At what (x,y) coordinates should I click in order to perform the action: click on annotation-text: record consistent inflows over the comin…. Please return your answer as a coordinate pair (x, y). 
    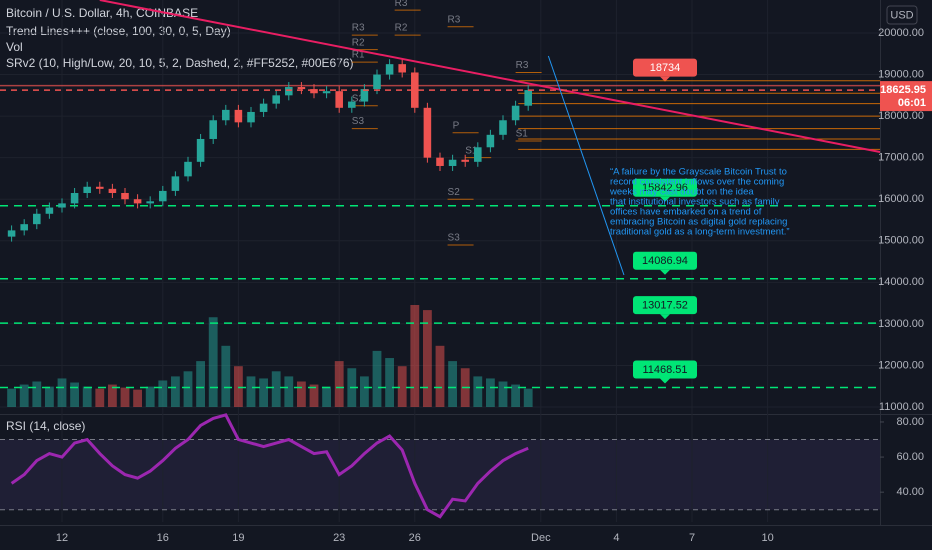
    Looking at the image, I should click on (697, 182).